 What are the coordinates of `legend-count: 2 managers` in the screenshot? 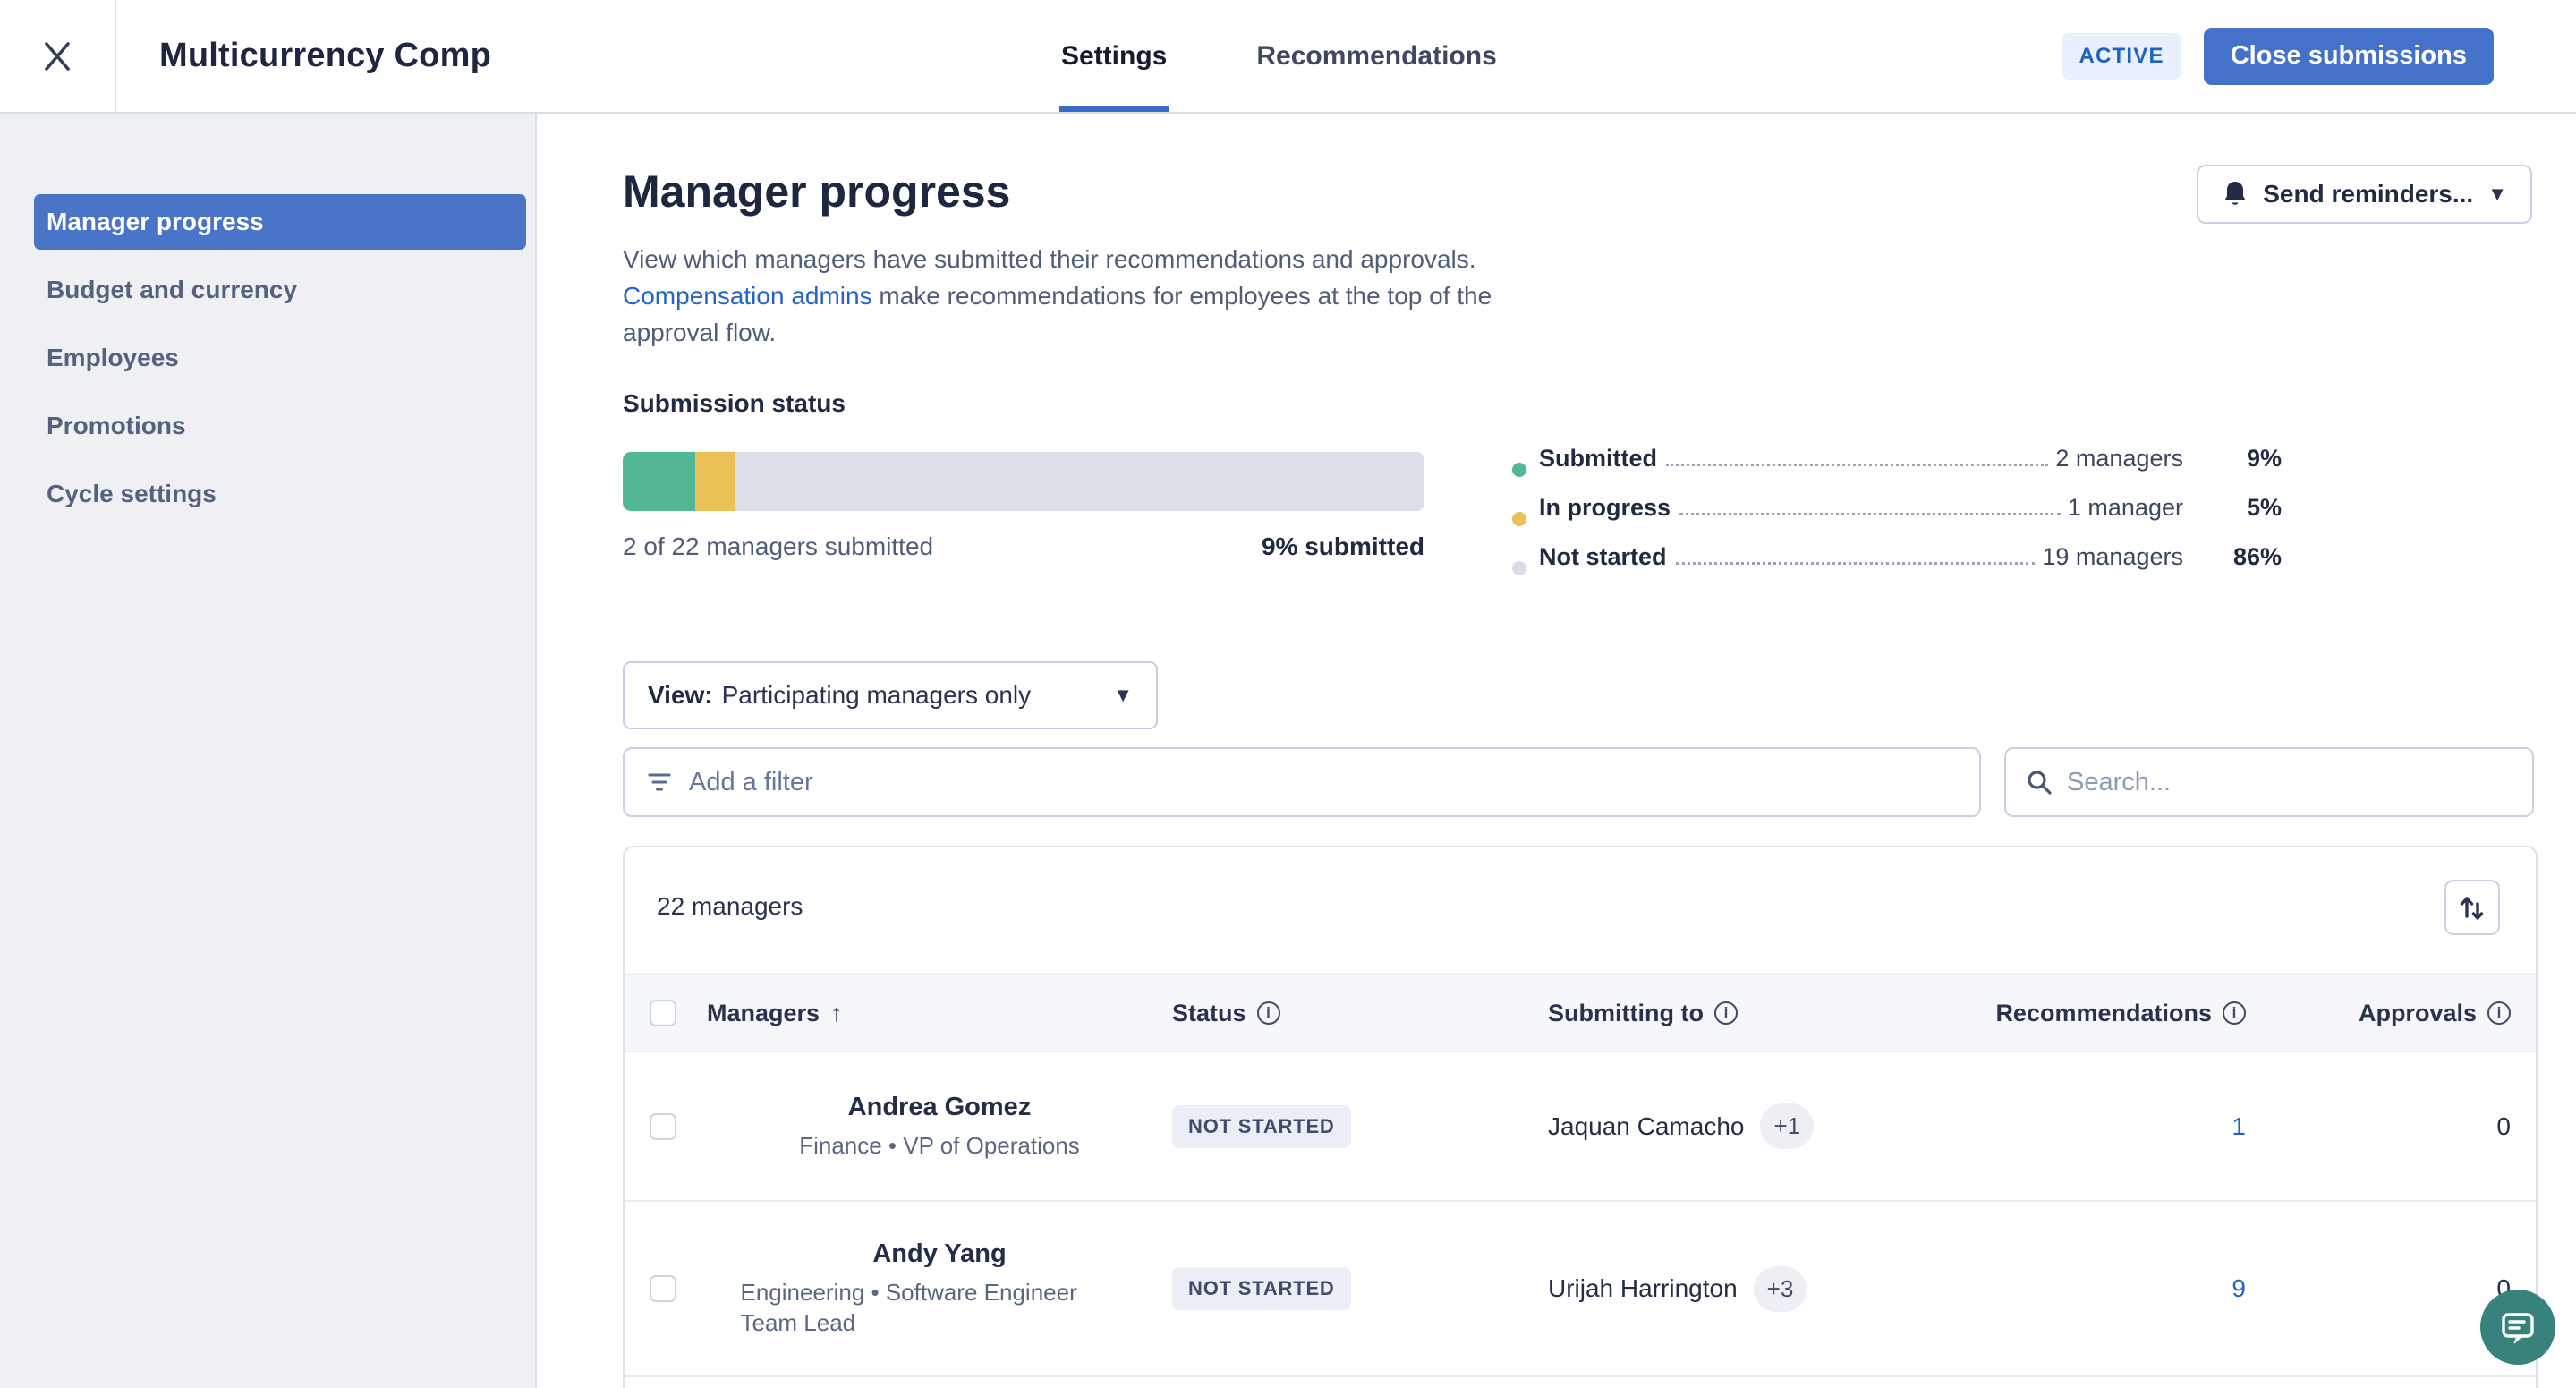 It's located at (2119, 458).